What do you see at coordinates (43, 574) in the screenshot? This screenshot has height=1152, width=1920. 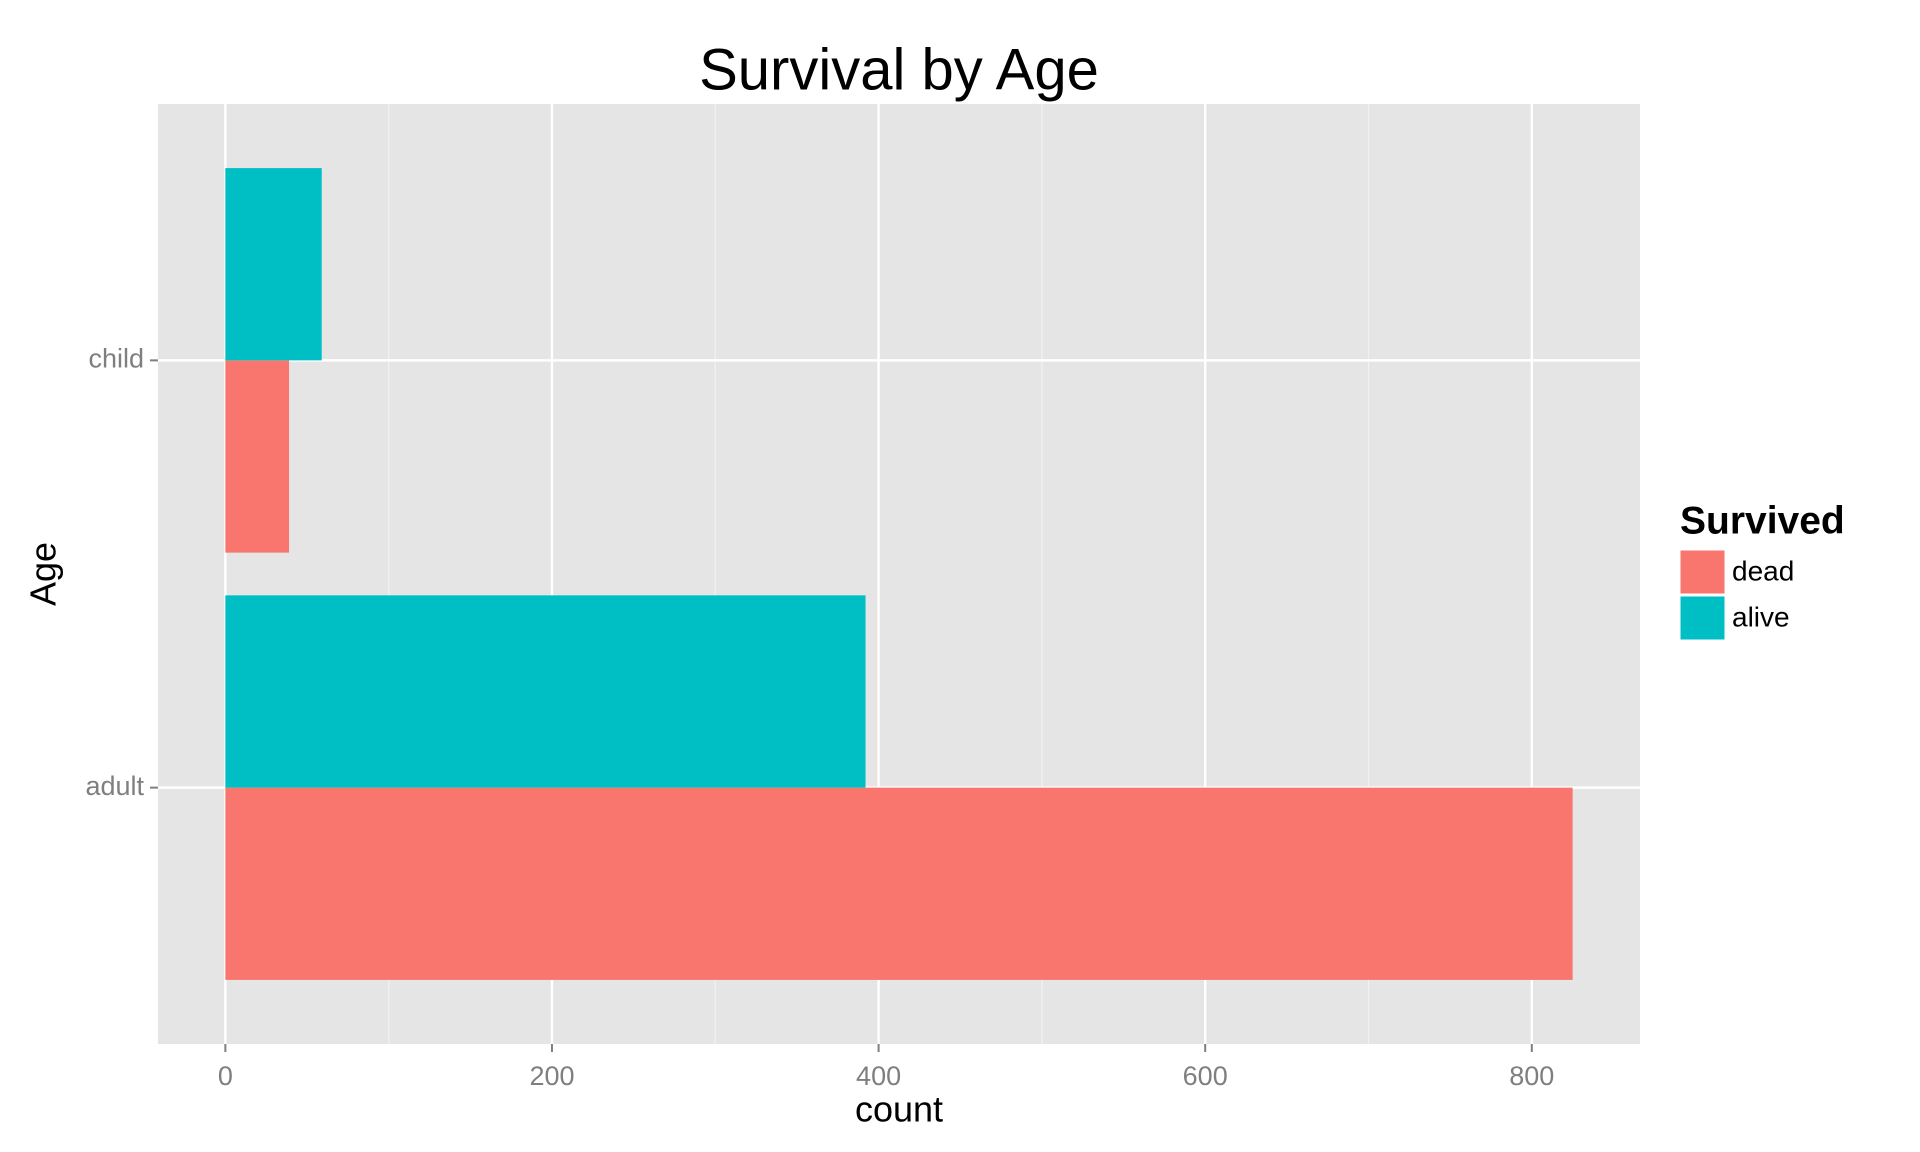 I see `y-axis-title: Age` at bounding box center [43, 574].